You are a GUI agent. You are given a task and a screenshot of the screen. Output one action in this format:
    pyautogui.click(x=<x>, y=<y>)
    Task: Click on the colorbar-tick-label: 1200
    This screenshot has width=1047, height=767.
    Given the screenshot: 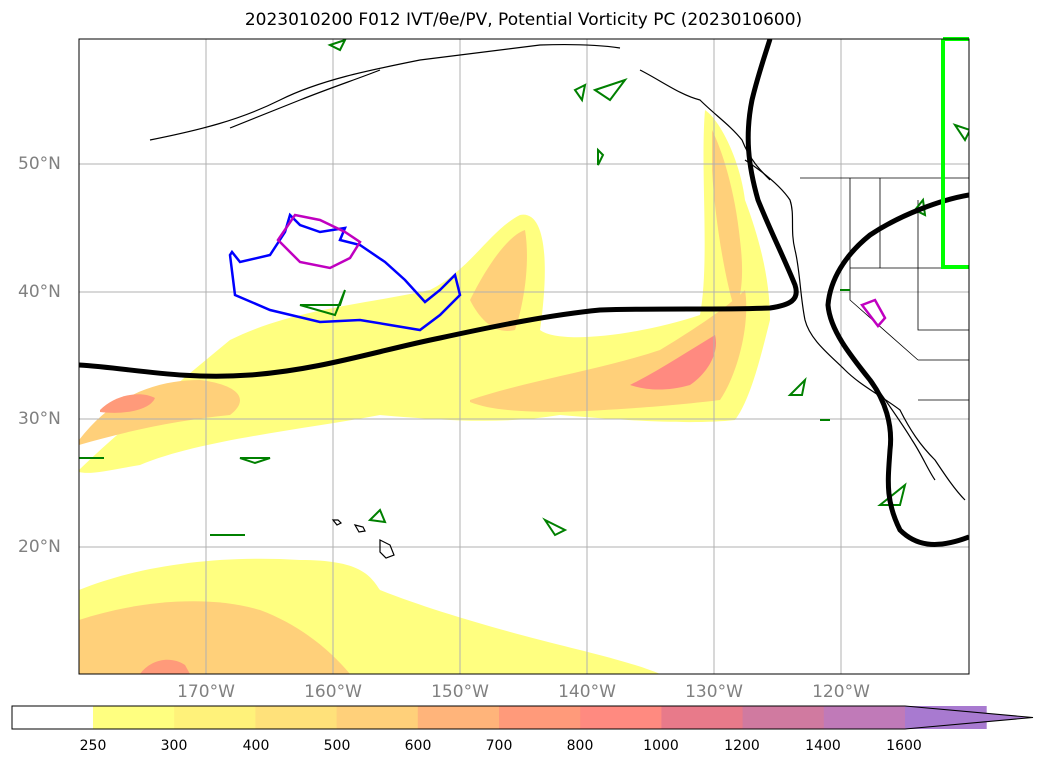 What is the action you would take?
    pyautogui.click(x=742, y=746)
    